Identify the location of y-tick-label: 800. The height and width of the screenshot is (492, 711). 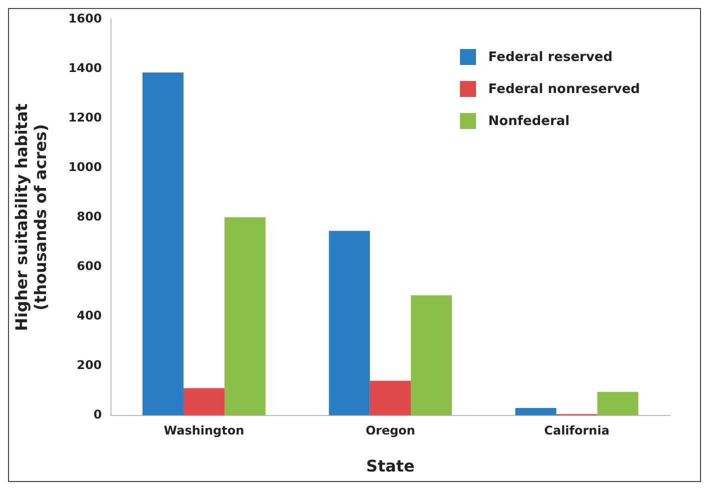
(89, 216).